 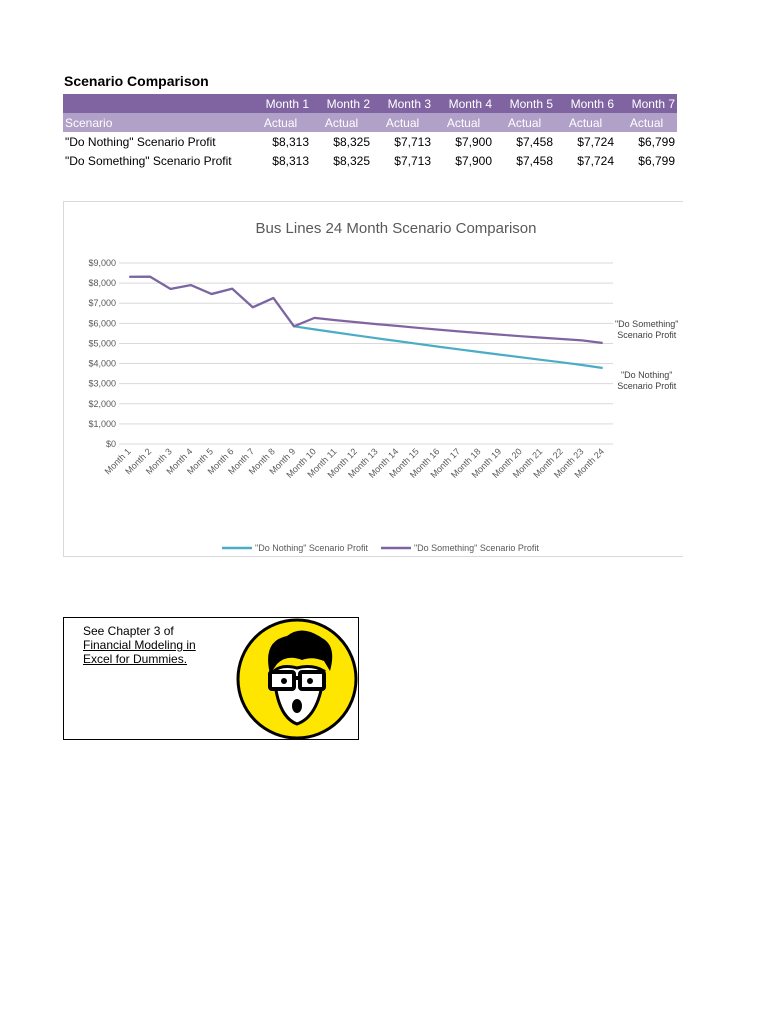 I want to click on dummies-icon, so click(x=297, y=679).